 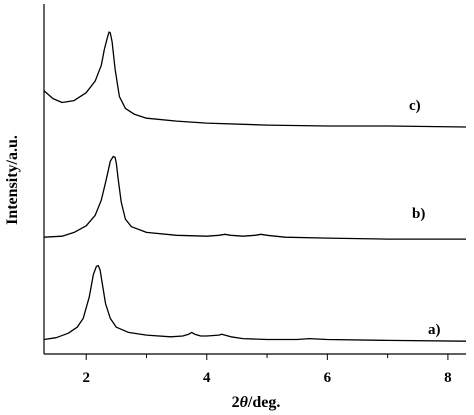 What do you see at coordinates (328, 378) in the screenshot?
I see `x-tick-label: 6` at bounding box center [328, 378].